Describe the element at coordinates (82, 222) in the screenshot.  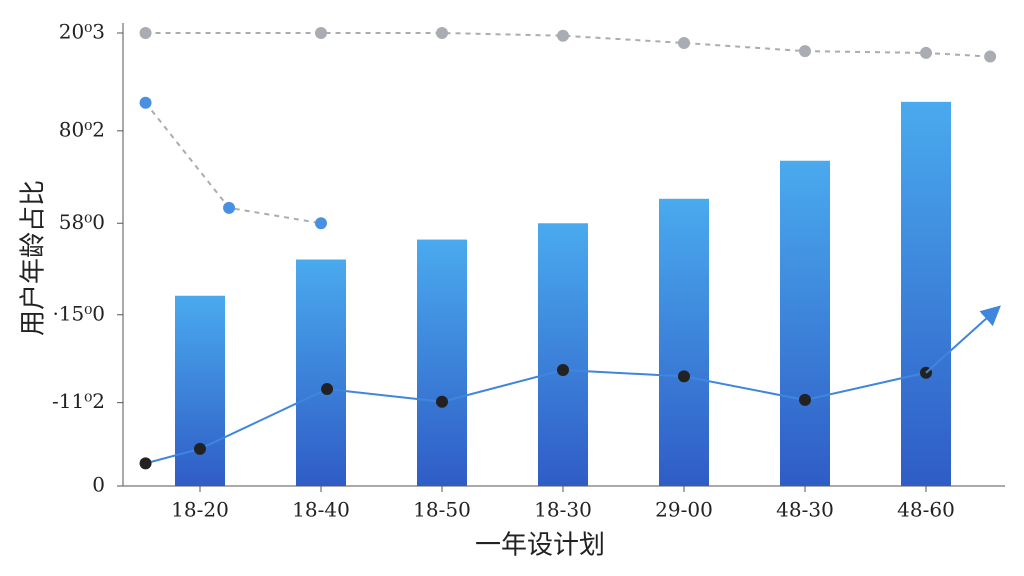
I see `y-tick-label: 58⁰0` at that location.